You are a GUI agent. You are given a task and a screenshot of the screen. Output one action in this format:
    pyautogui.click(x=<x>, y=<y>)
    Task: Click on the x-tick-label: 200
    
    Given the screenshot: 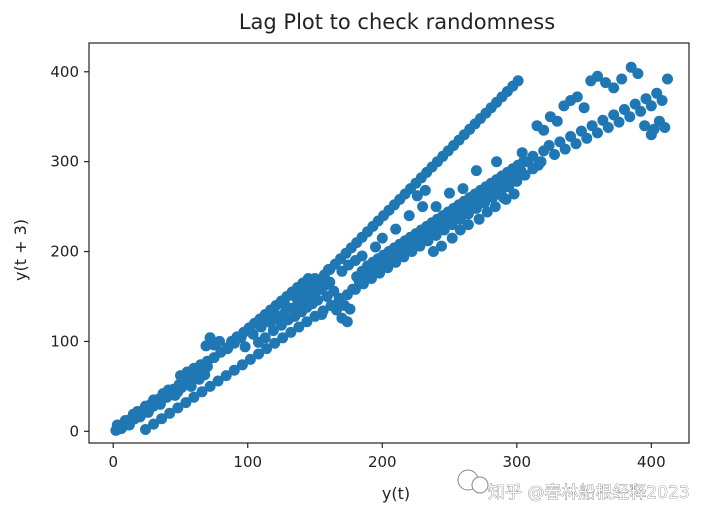 What is the action you would take?
    pyautogui.click(x=382, y=462)
    